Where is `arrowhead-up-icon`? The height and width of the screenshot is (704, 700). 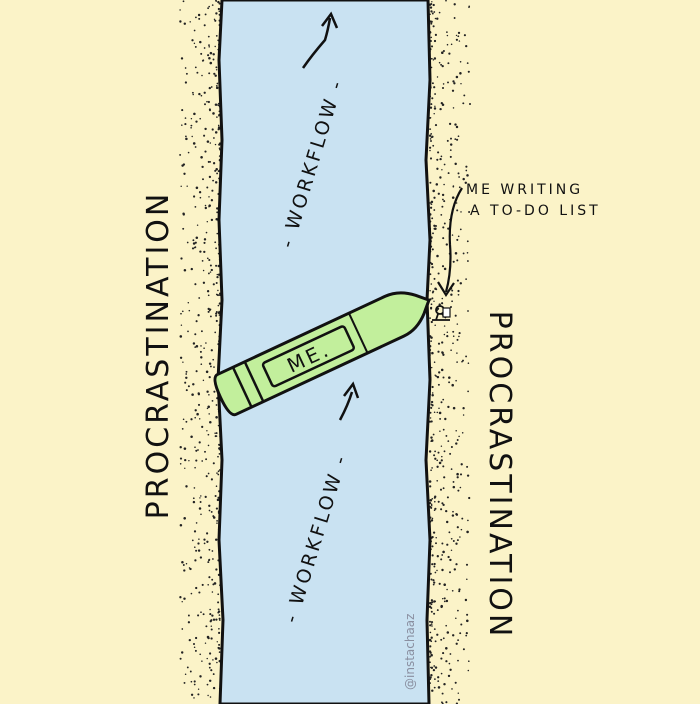
arrowhead-up-icon is located at coordinates (351, 390).